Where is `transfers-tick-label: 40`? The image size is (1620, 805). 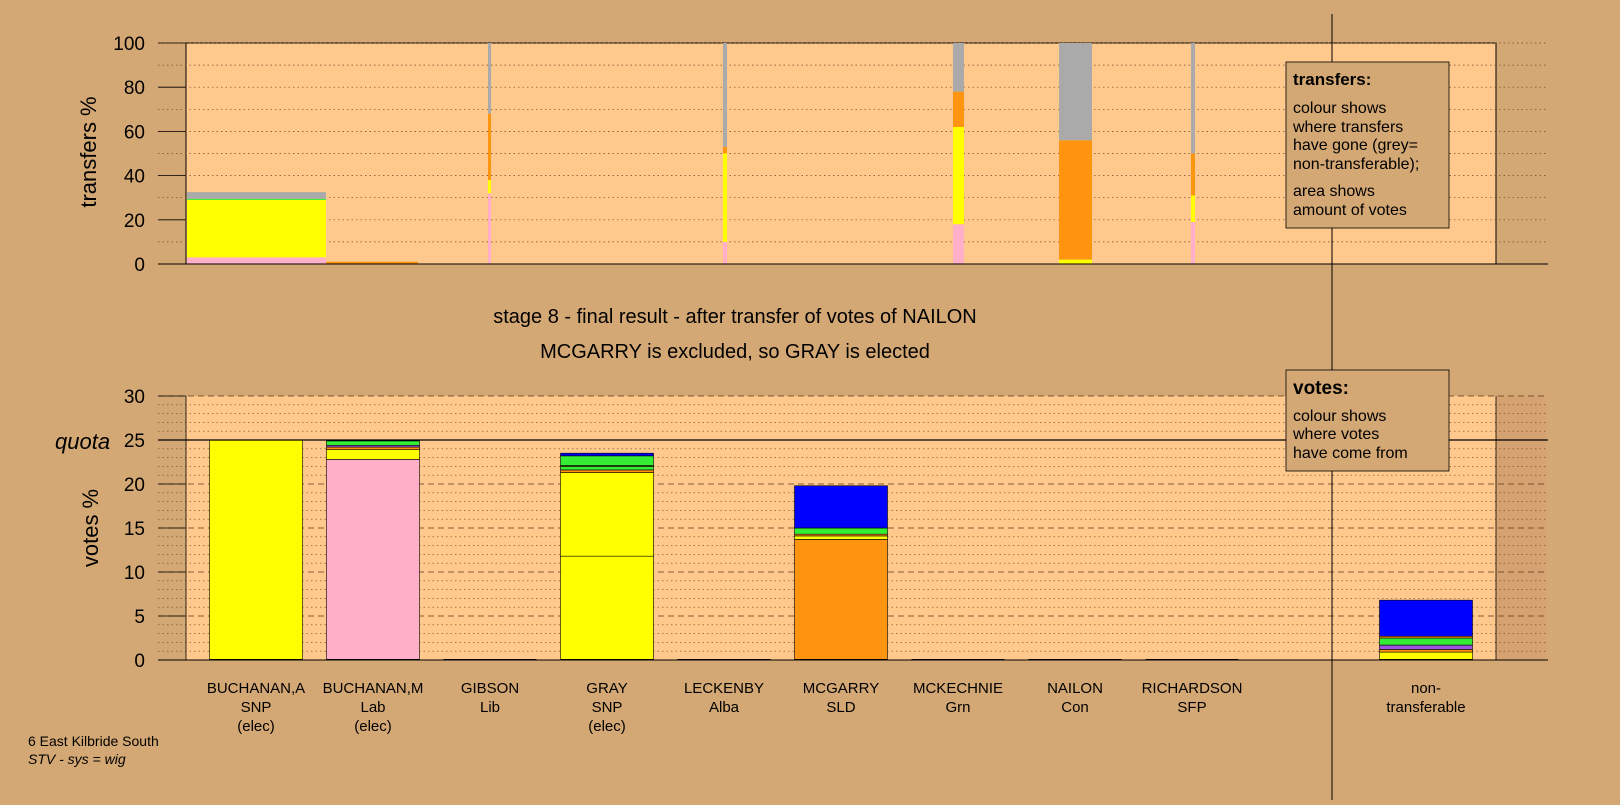
transfers-tick-label: 40 is located at coordinates (134, 177).